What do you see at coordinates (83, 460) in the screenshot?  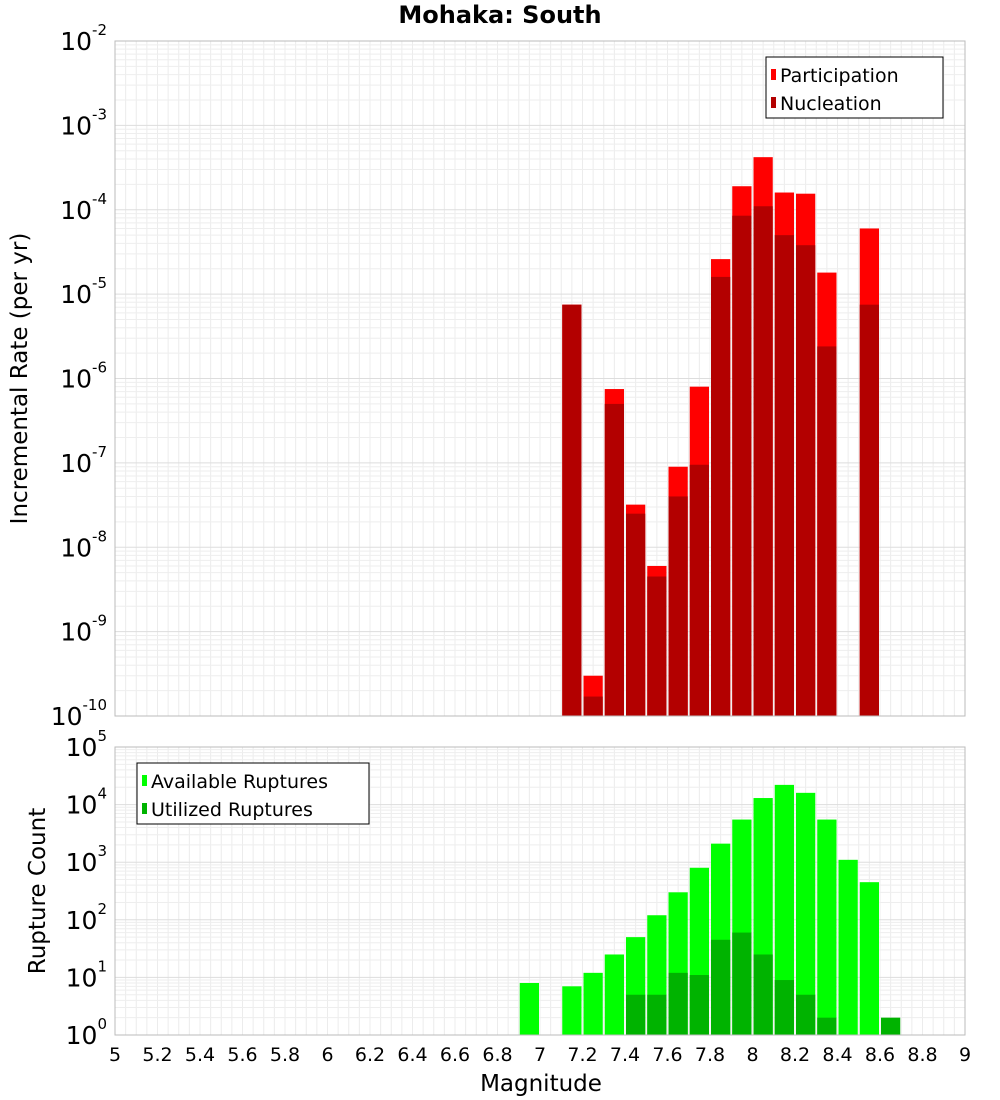 I see `y-tick-label: 10⁻⁷` at bounding box center [83, 460].